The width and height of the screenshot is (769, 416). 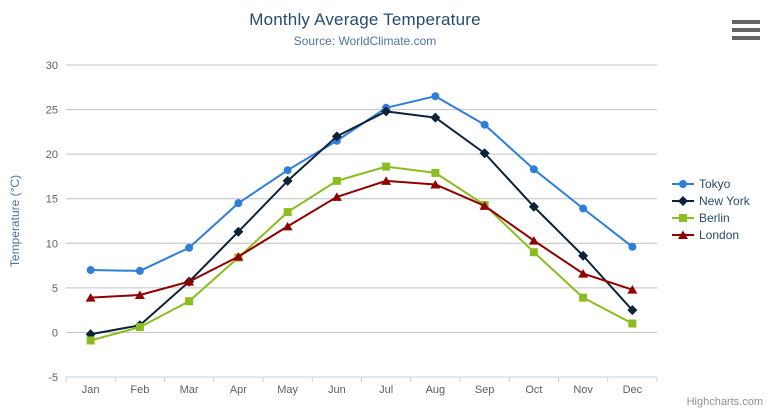 What do you see at coordinates (337, 390) in the screenshot?
I see `x-axis-tick-label: Jun` at bounding box center [337, 390].